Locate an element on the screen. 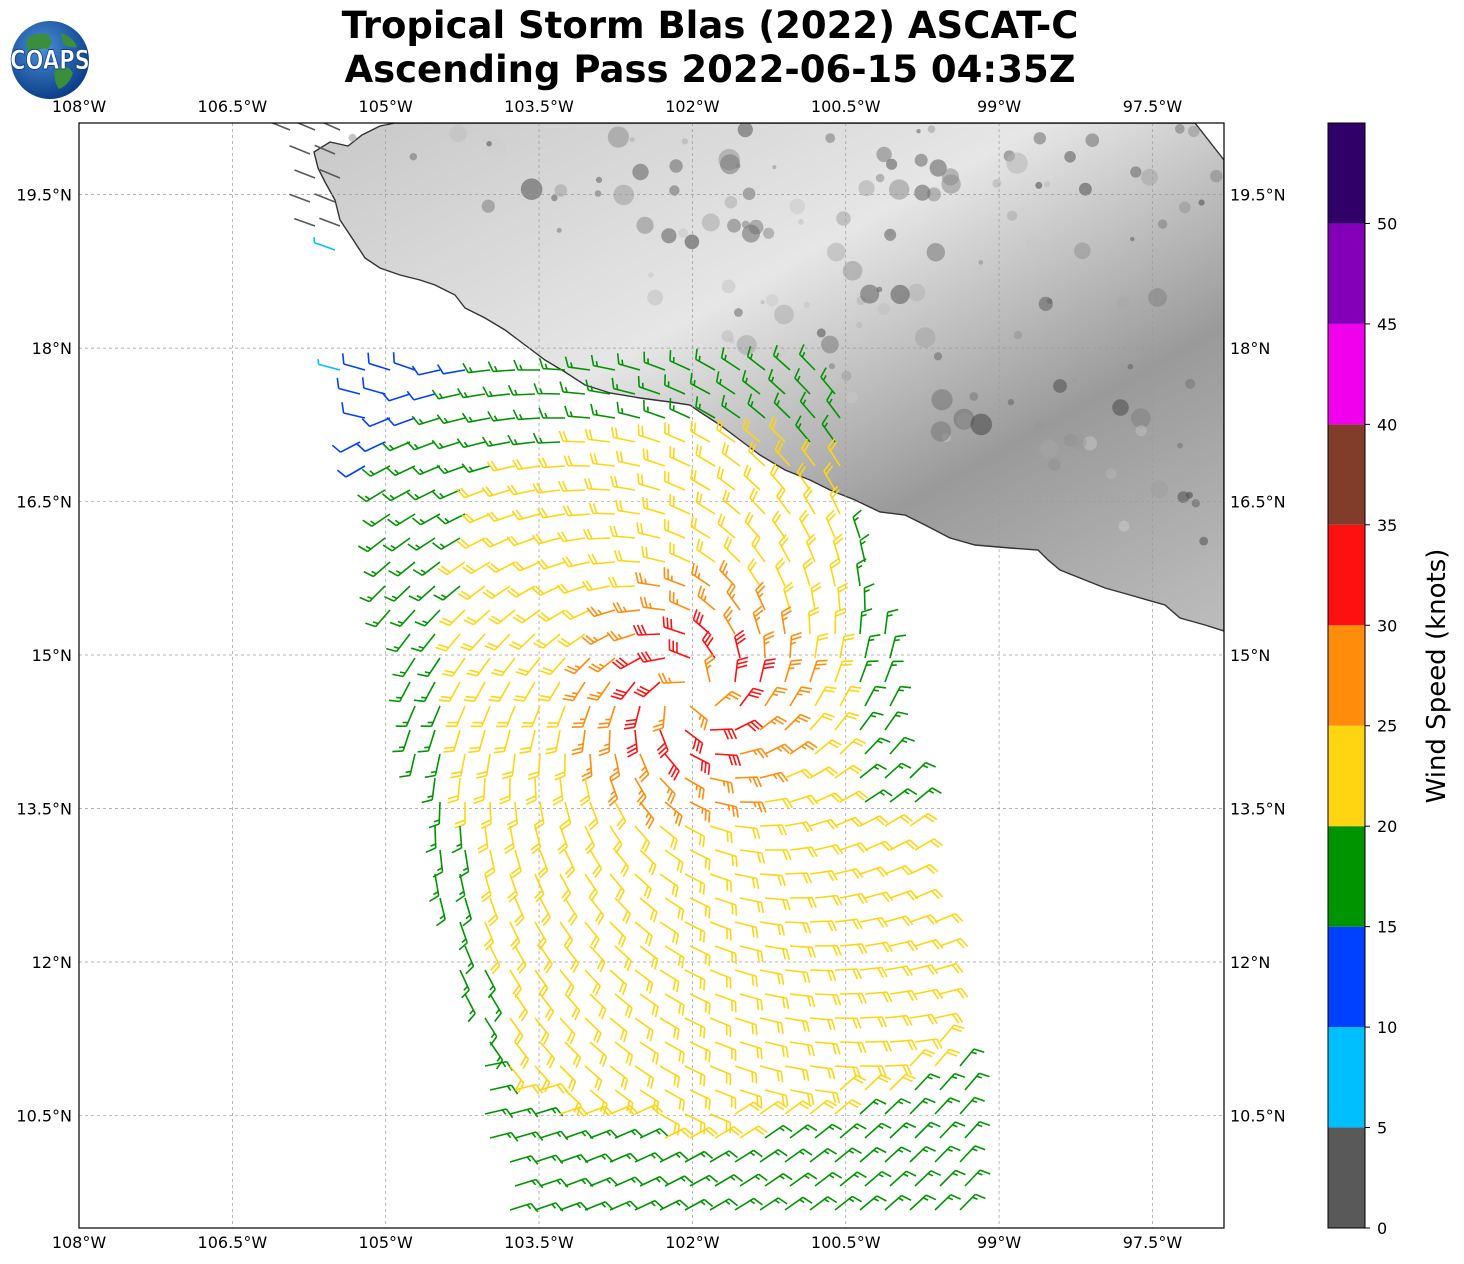 This screenshot has height=1264, width=1464. lon-tick-bottom: 97.5°W is located at coordinates (1153, 1242).